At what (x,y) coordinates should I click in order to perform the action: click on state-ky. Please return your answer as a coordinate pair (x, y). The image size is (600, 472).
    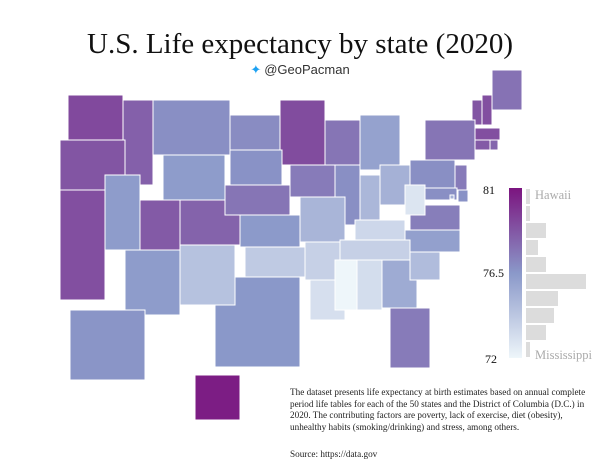
    Looking at the image, I should click on (380, 230).